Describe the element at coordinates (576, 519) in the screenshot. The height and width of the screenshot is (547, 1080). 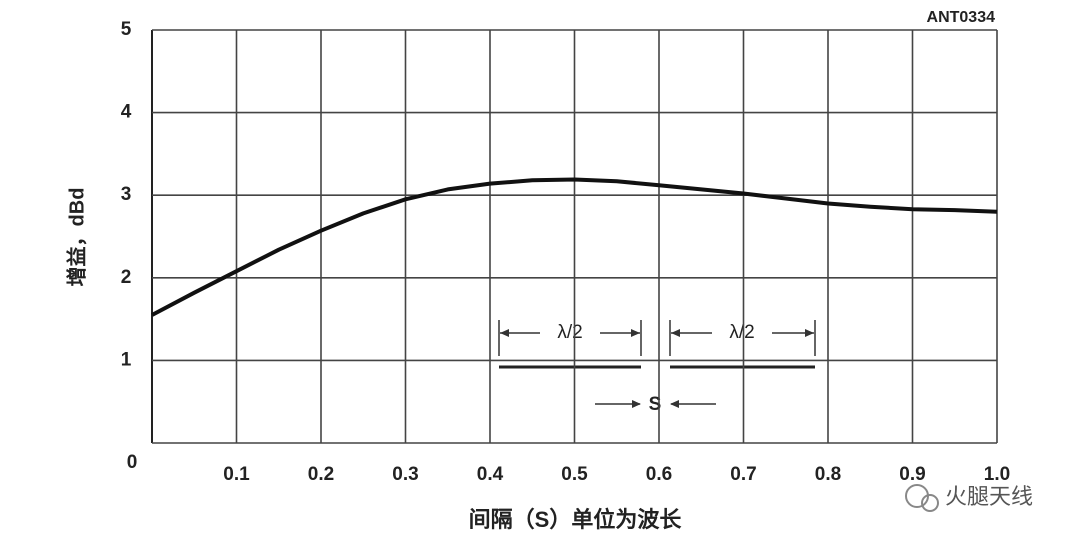
I see `x-axis-label: 间隔（S）单位为波长` at that location.